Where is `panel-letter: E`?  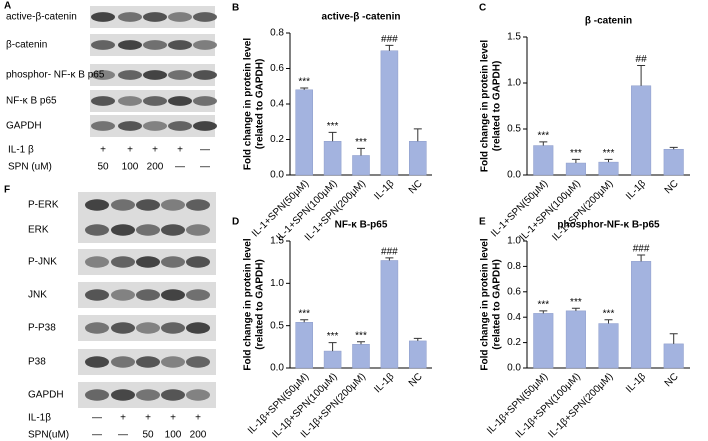
panel-letter: E is located at coordinates (482, 222).